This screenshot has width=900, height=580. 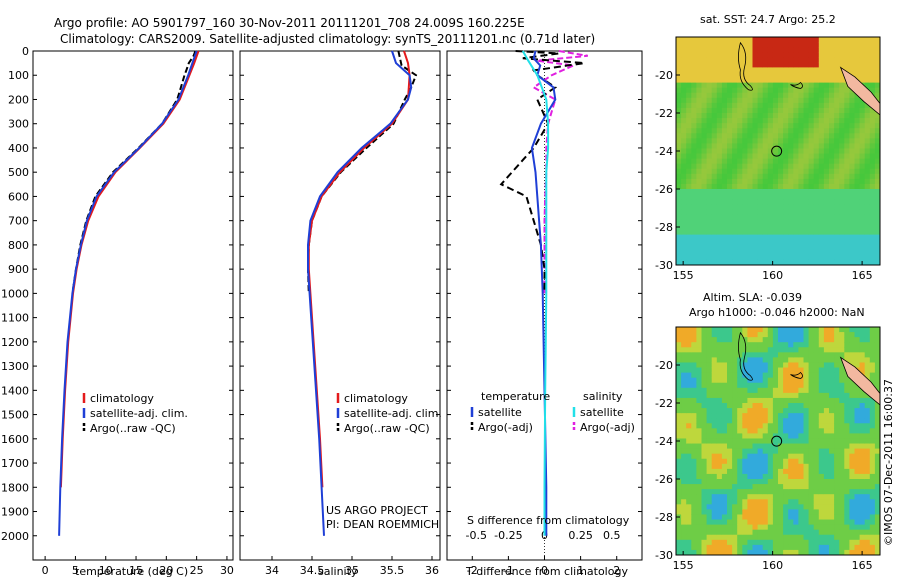 What do you see at coordinates (18, 75) in the screenshot?
I see `y-tick-label: 100` at bounding box center [18, 75].